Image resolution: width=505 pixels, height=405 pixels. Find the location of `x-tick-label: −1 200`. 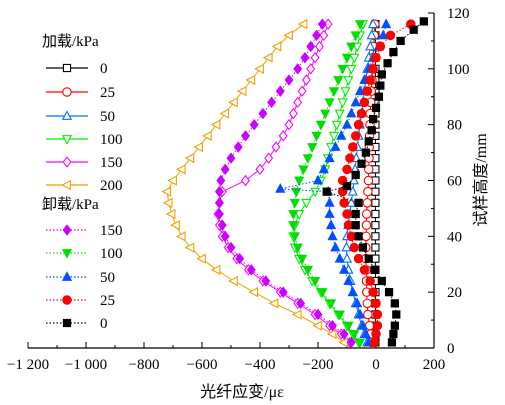

x-tick-label: −1 200 is located at coordinates (28, 365).